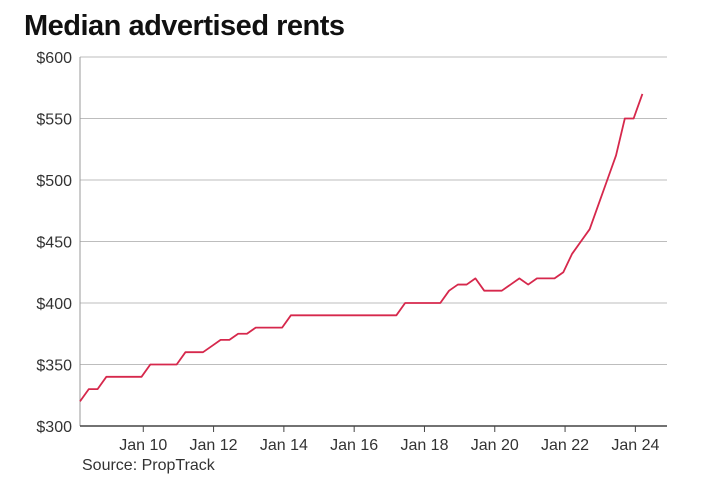 This screenshot has height=486, width=716. I want to click on y-tick-label: $300, so click(54, 427).